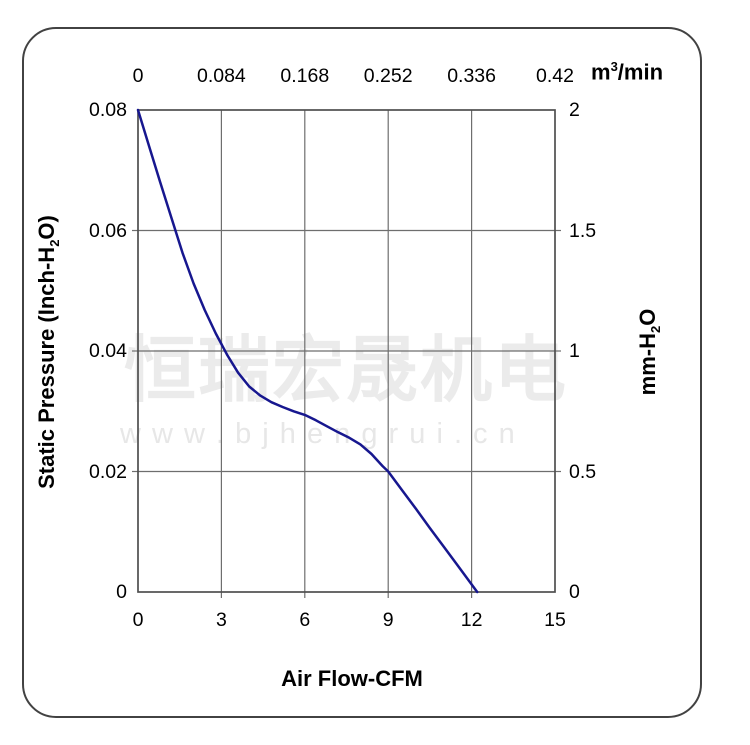  Describe the element at coordinates (121, 592) in the screenshot. I see `left-axis-tick: 0` at that location.